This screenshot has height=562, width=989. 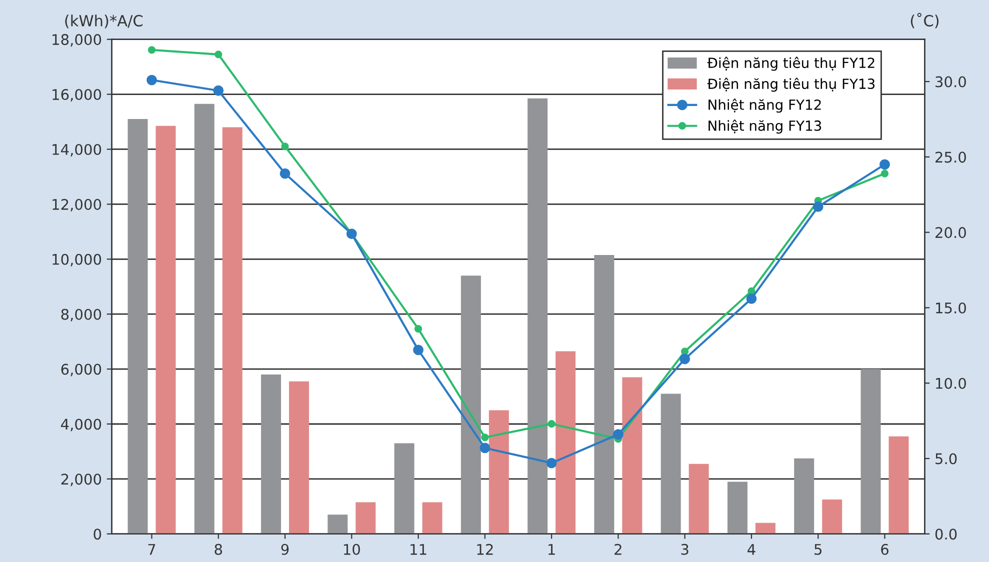 I want to click on x-tick-label: 11, so click(x=418, y=549).